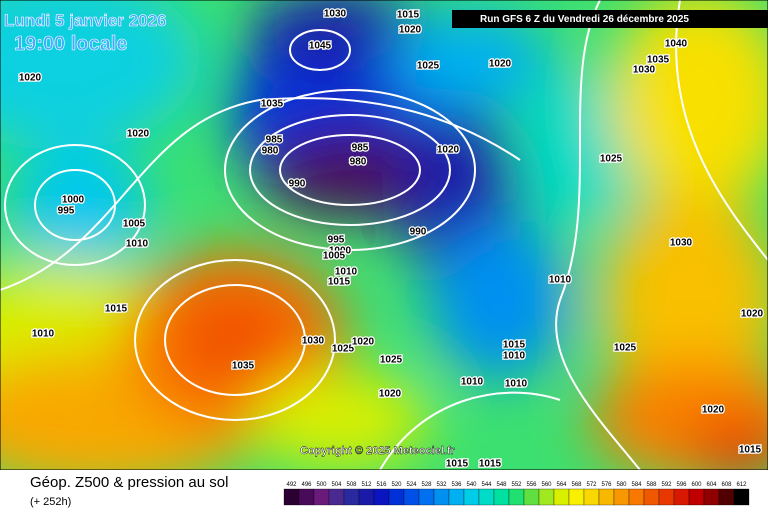 This screenshot has width=768, height=517. I want to click on scale-label: 576, so click(606, 485).